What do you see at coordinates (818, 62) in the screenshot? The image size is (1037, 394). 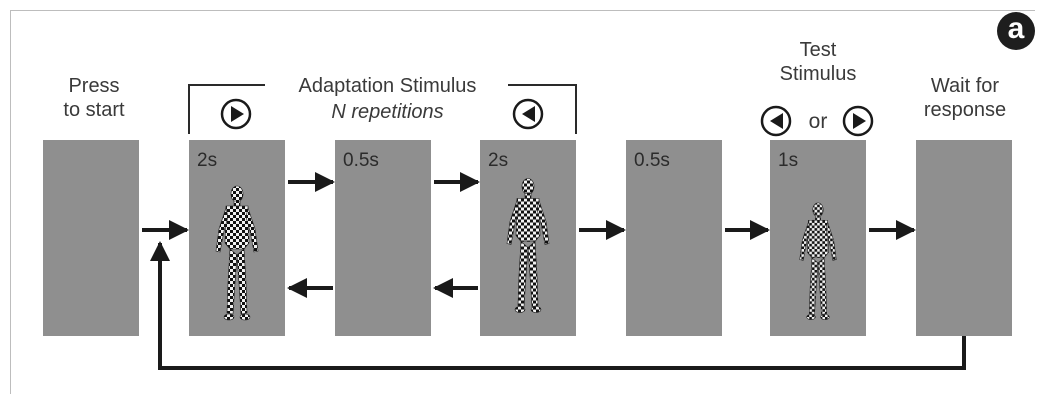 I see `label-test-stimulus: Test Stimulus` at bounding box center [818, 62].